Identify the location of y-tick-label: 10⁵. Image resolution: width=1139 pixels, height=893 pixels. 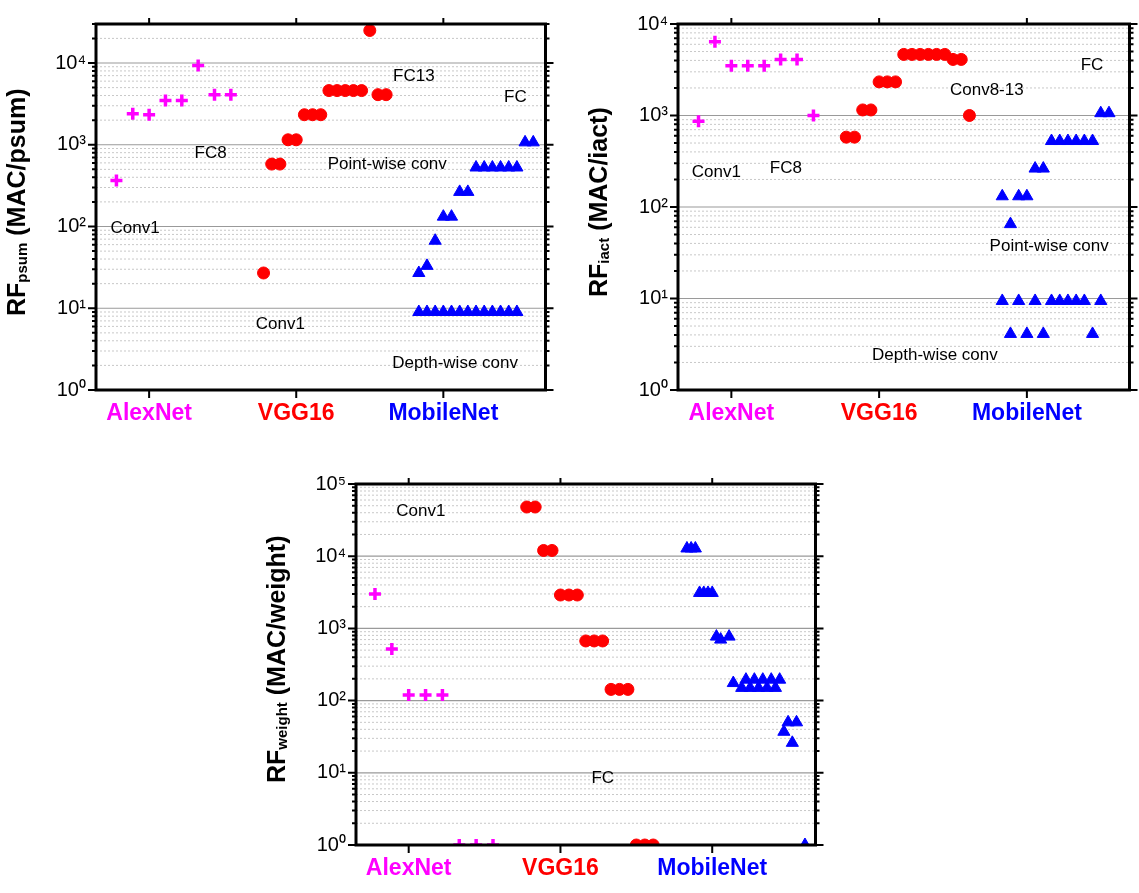
(330, 482).